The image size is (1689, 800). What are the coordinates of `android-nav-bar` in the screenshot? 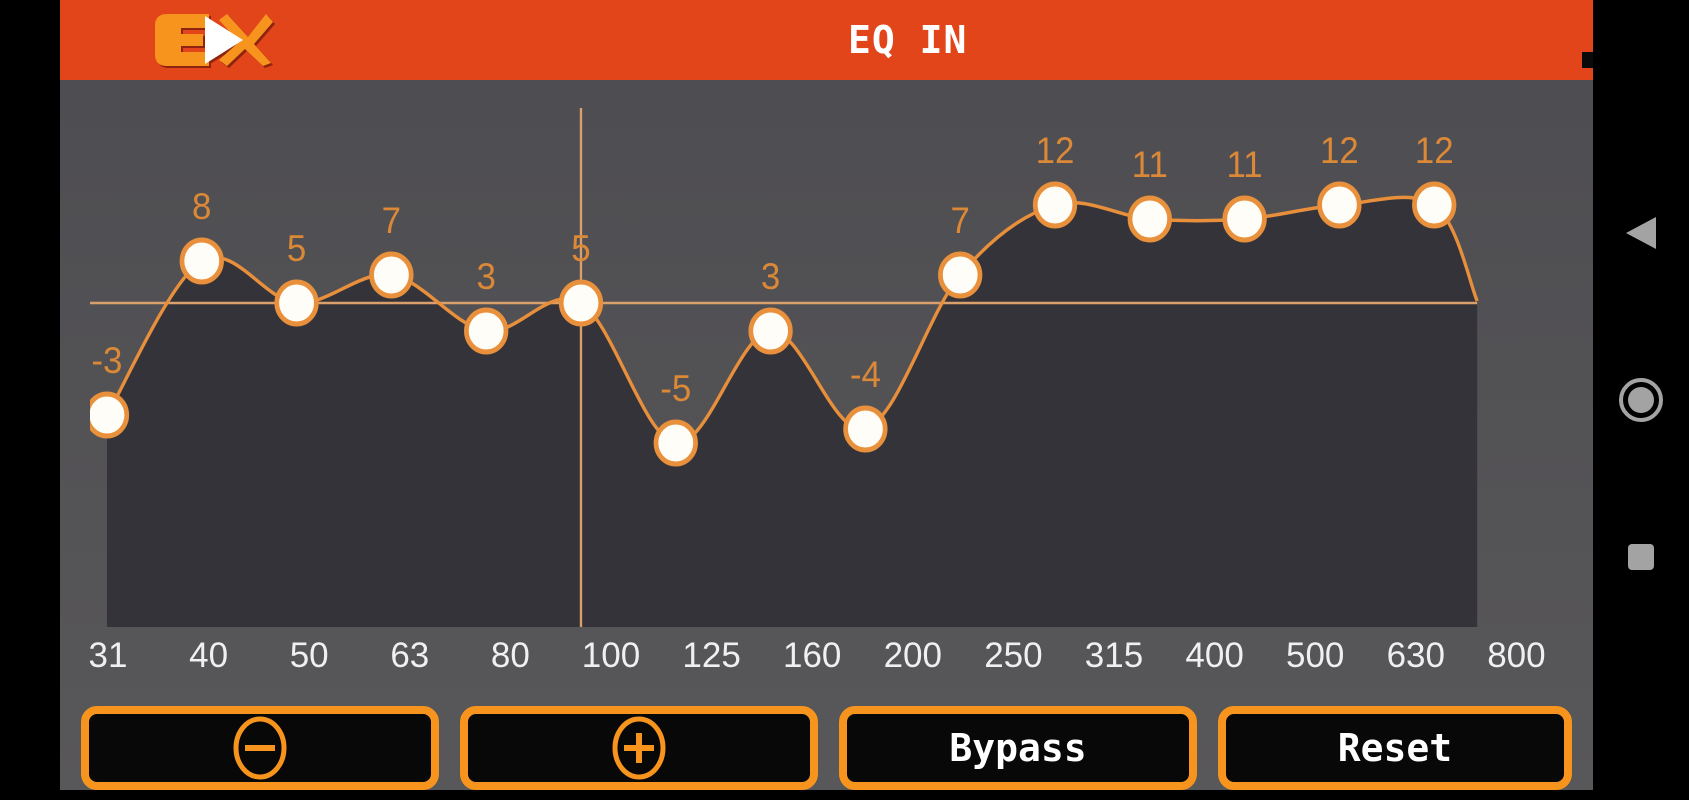 It's located at (1641, 400).